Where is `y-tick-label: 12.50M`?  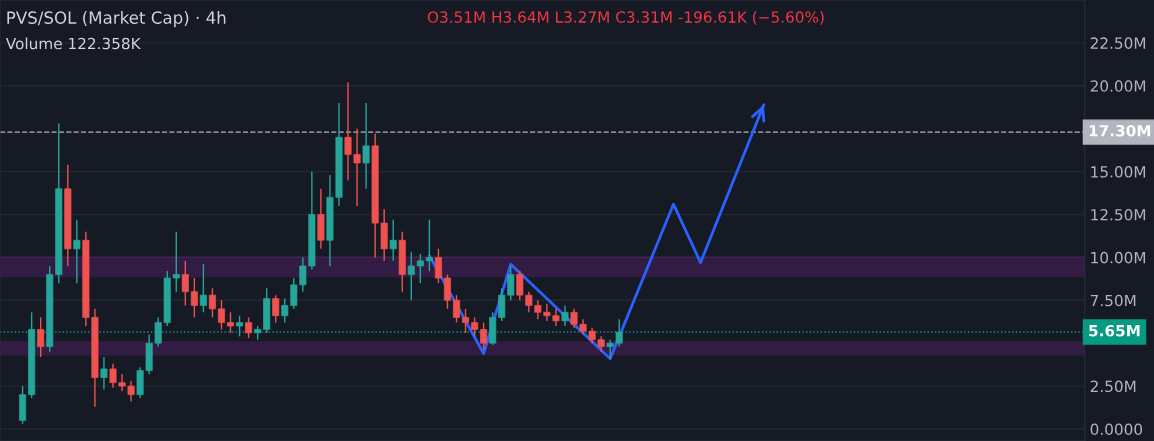 y-tick-label: 12.50M is located at coordinates (1118, 214).